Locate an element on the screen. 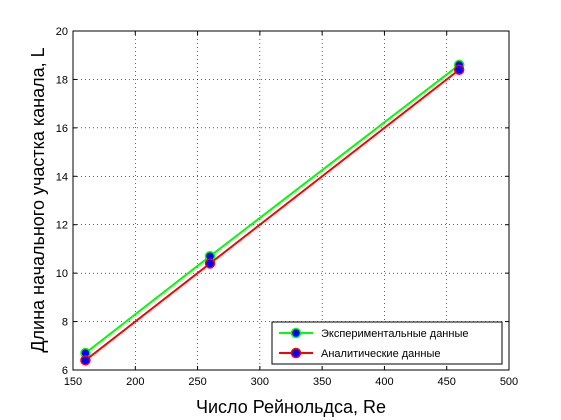 Image resolution: width=561 pixels, height=420 pixels. legend-label-experimental: Экспериментальные данные is located at coordinates (394, 334).